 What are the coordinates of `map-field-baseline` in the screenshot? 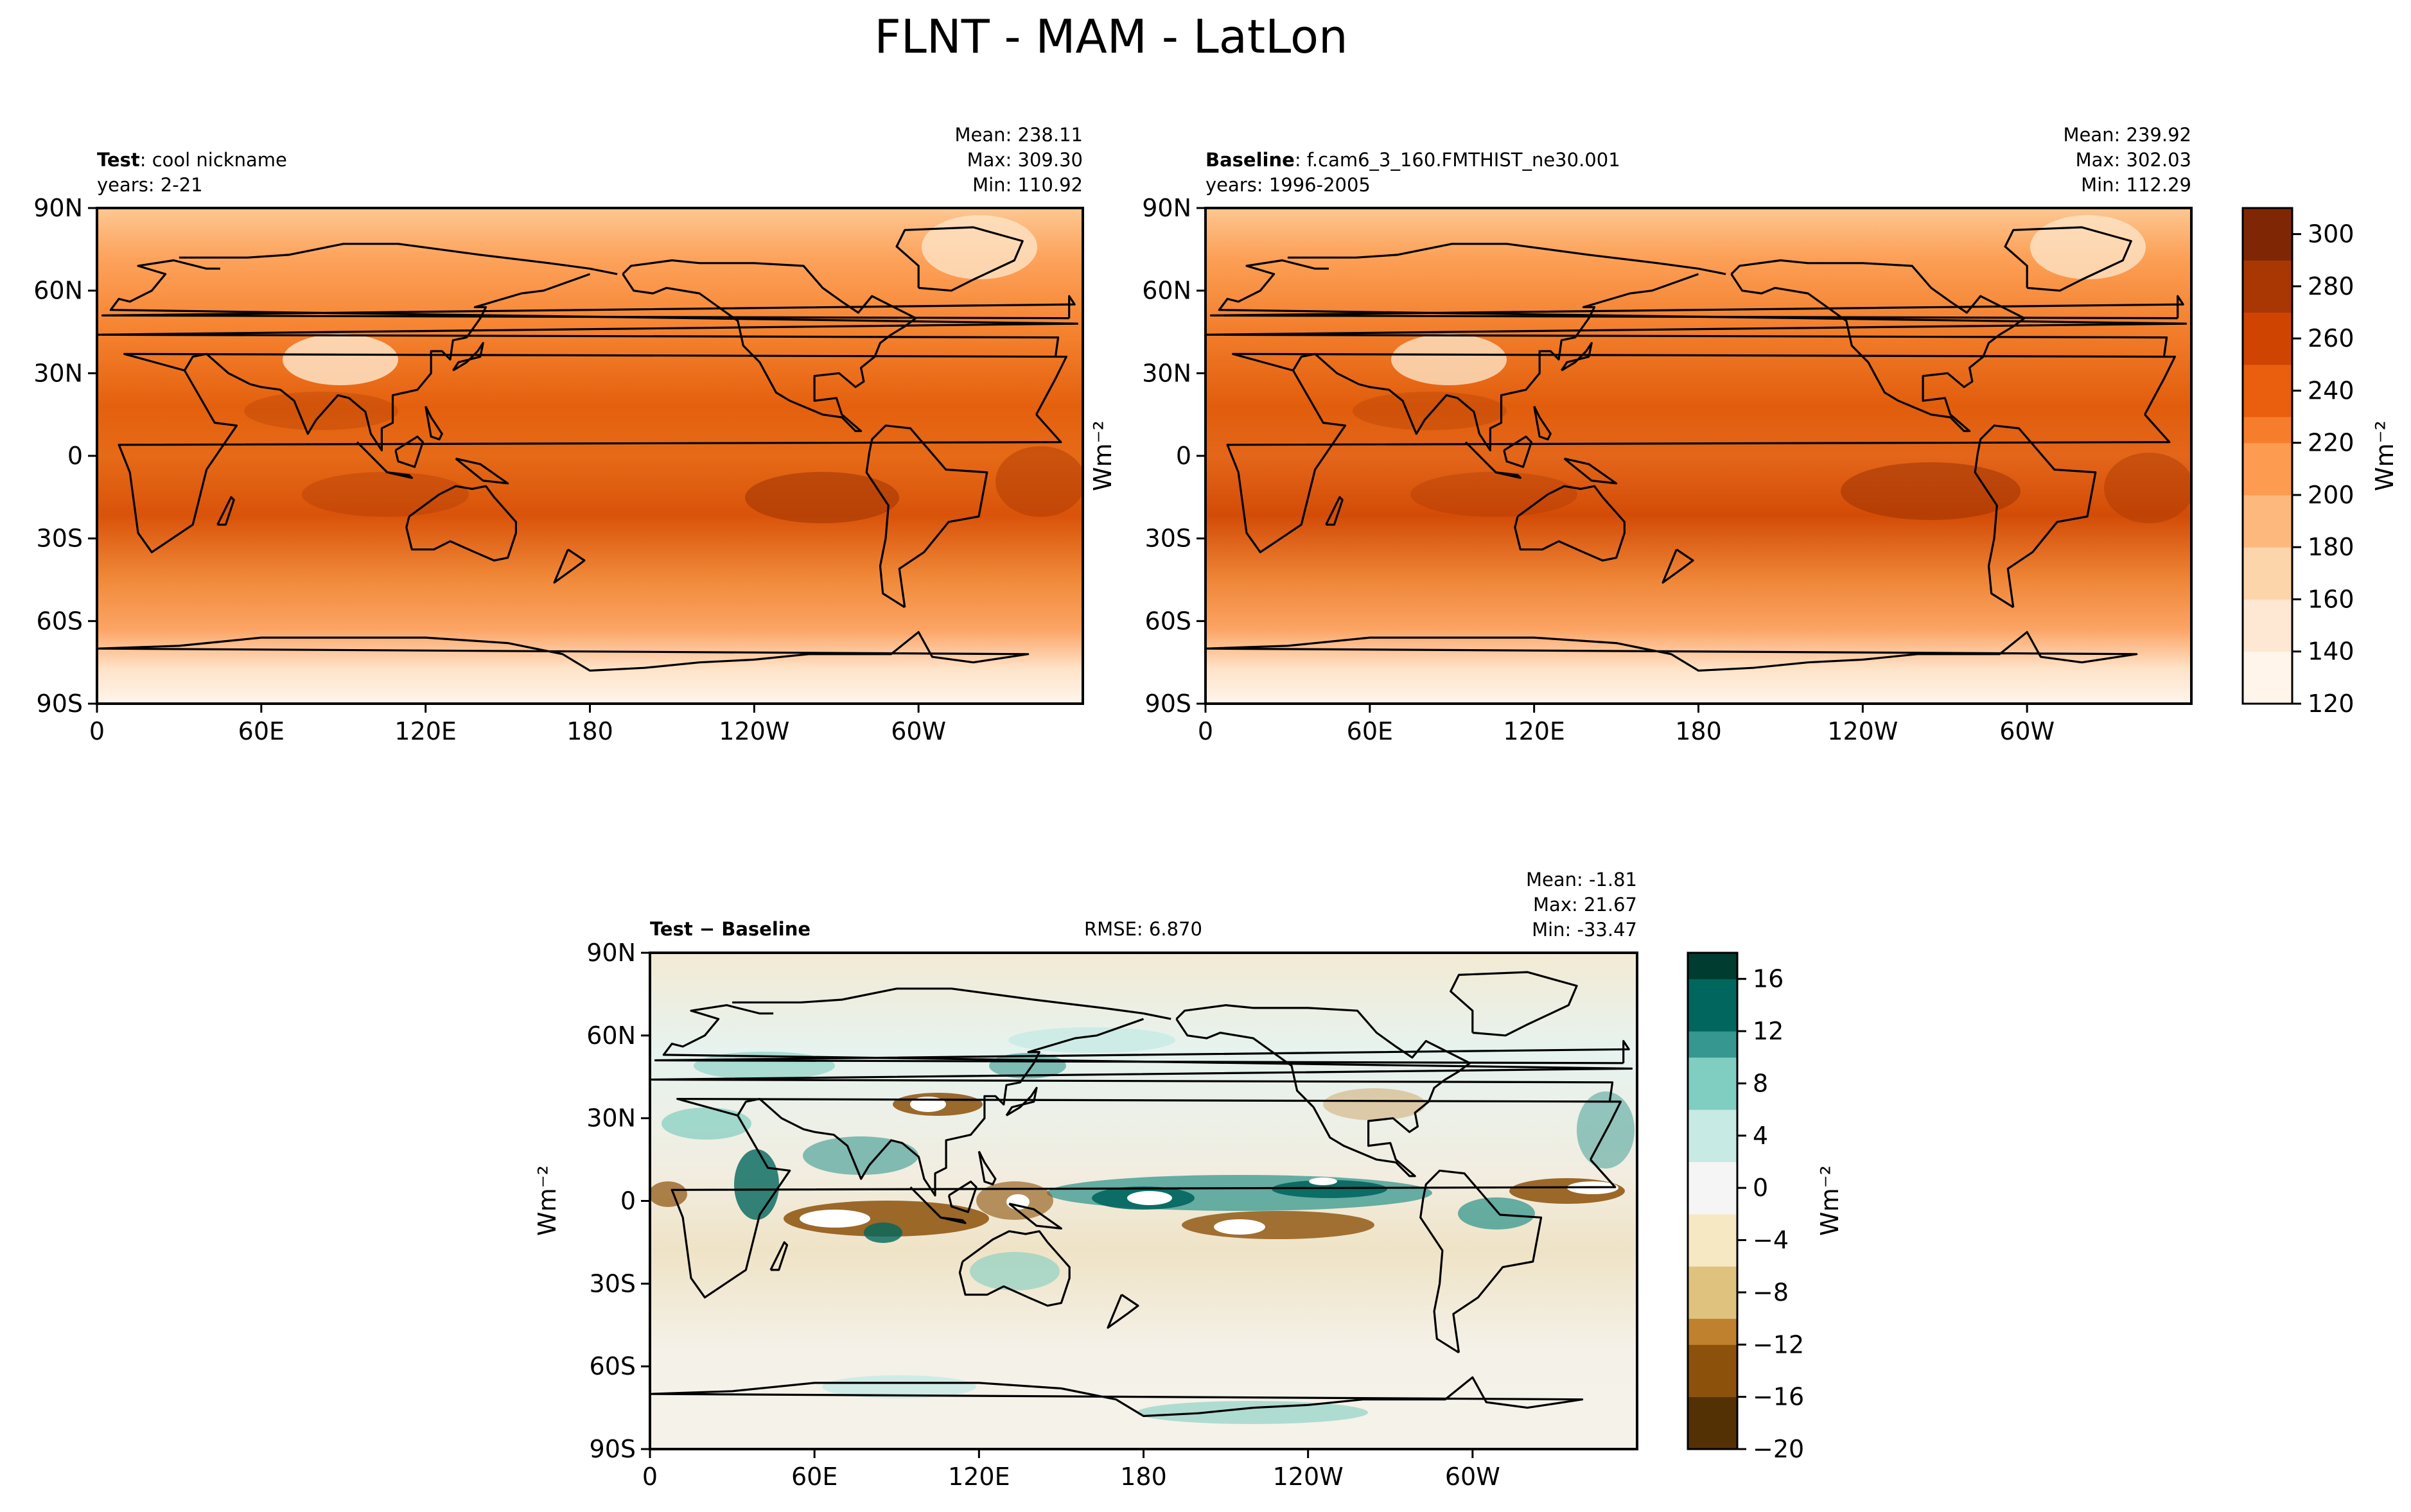 It's located at (1699, 456).